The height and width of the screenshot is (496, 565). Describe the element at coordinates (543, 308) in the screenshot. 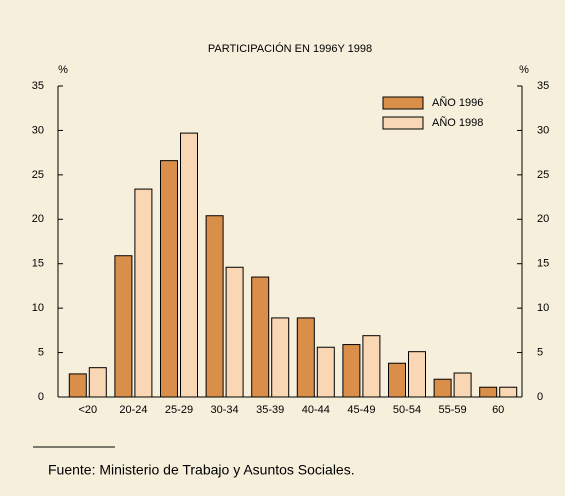

I see `y2-tick-label: 10` at that location.